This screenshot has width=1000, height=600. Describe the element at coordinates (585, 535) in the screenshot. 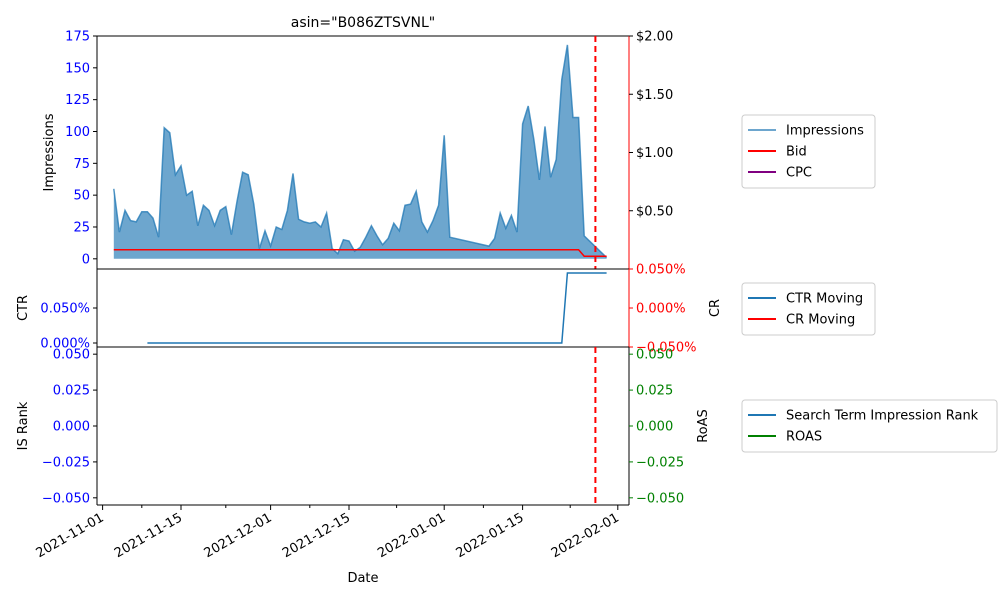

I see `x-tick-label: 2022-02-01` at that location.